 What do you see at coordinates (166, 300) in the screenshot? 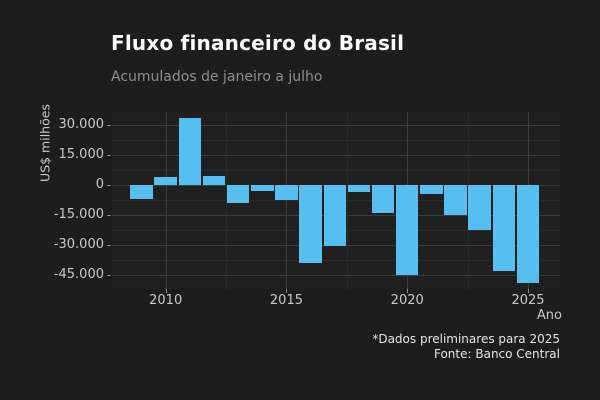
I see `x-tick-label-2010: 2010` at bounding box center [166, 300].